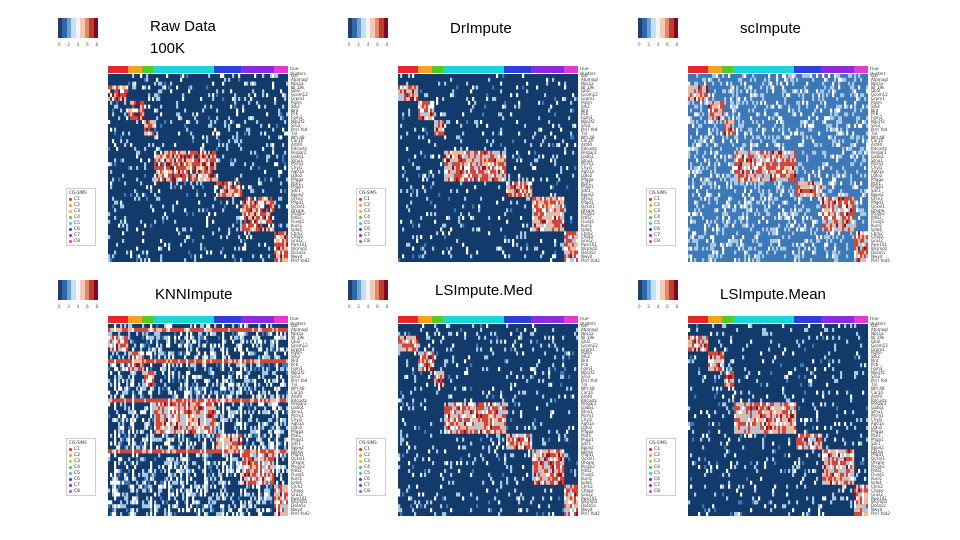 This screenshot has height=540, width=960. Describe the element at coordinates (81, 229) in the screenshot. I see `legend-item: C6` at that location.